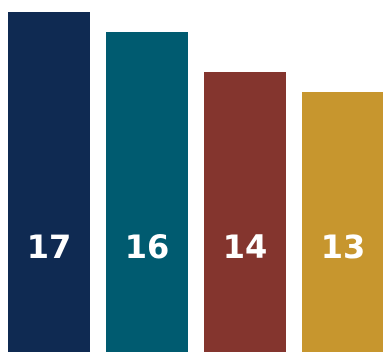 The image size is (383, 352). Describe the element at coordinates (147, 247) in the screenshot. I see `bar-value-label-2: 16` at that location.